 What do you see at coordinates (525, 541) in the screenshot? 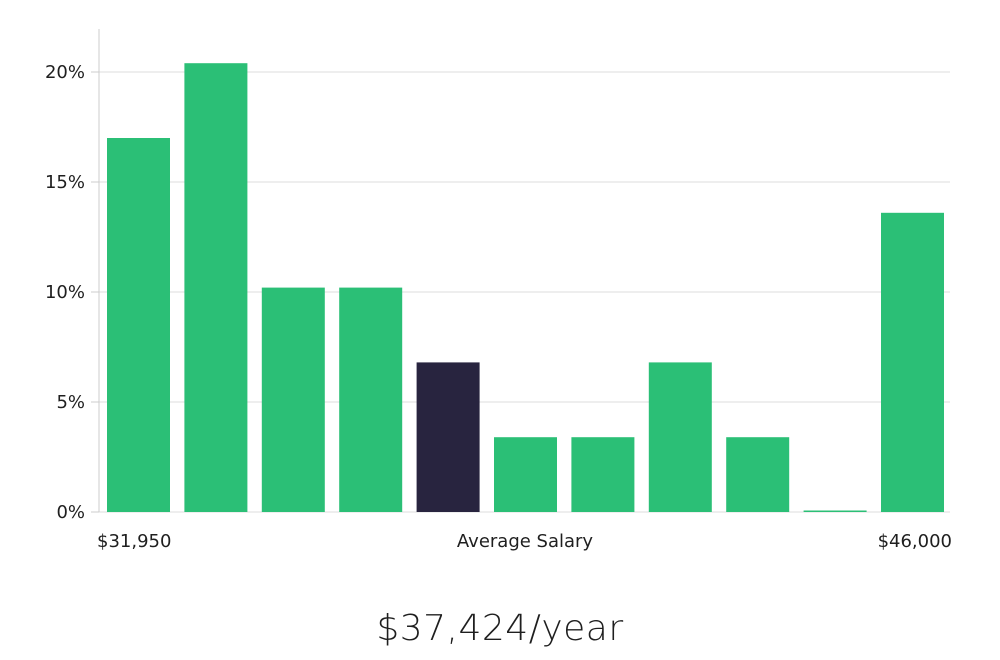
I see `x-label-average: Average Salary` at bounding box center [525, 541].